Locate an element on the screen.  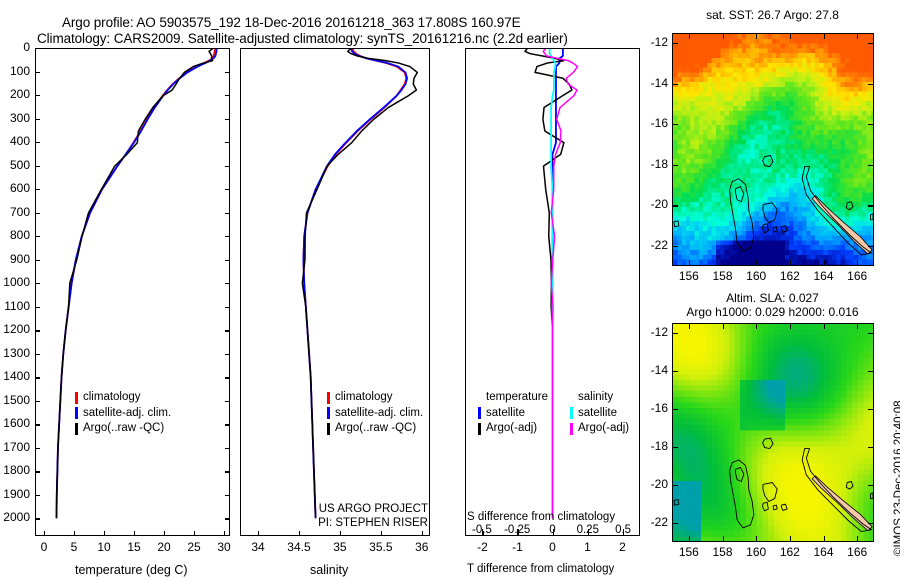
legend-swatch-satellite-adj-clim is located at coordinates (76, 413).